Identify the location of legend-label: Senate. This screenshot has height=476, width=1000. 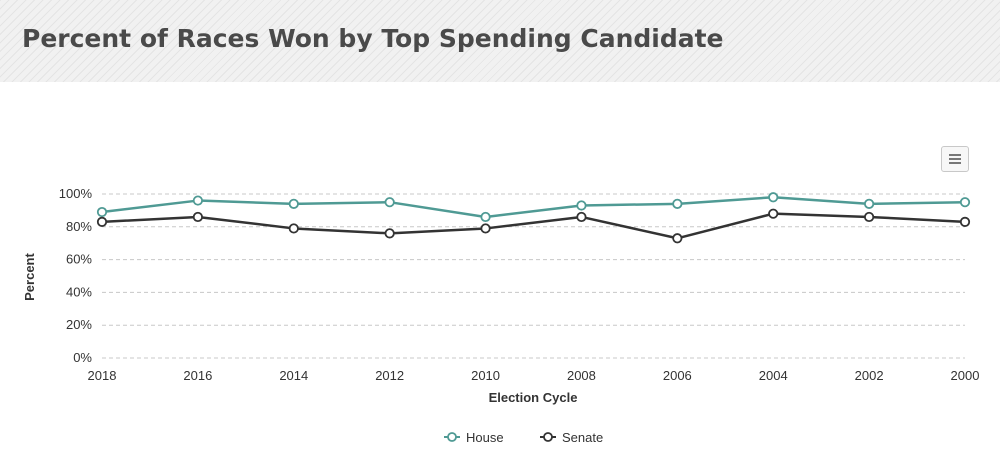
(582, 437).